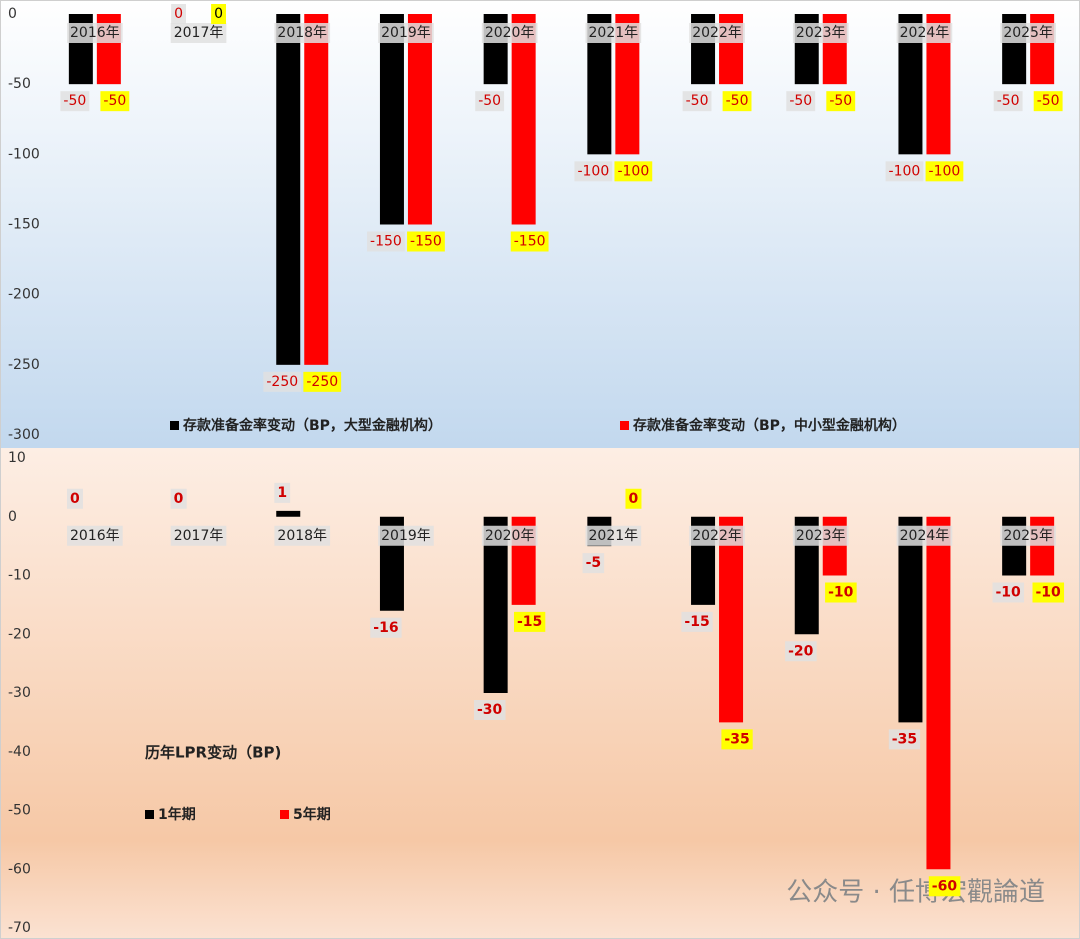 The height and width of the screenshot is (939, 1080). I want to click on y-tick-label: -30, so click(19, 693).